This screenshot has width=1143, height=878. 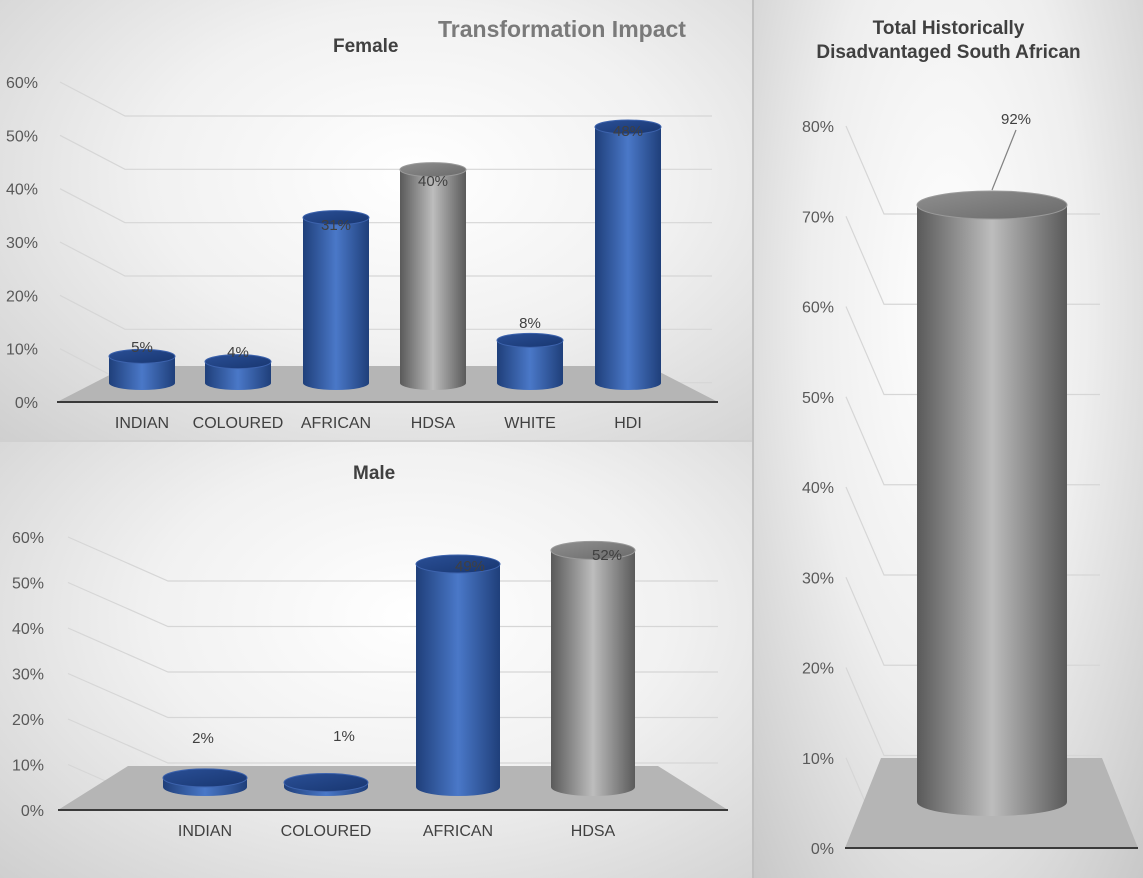 What do you see at coordinates (374, 473) in the screenshot?
I see `male-chart-title: Male` at bounding box center [374, 473].